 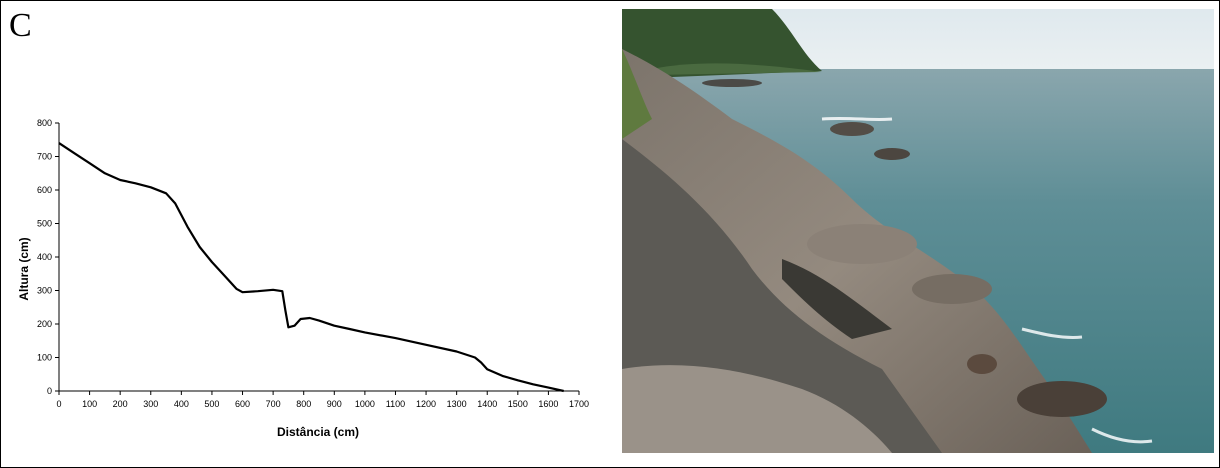 I want to click on x-tick-label: 1100, so click(x=395, y=404).